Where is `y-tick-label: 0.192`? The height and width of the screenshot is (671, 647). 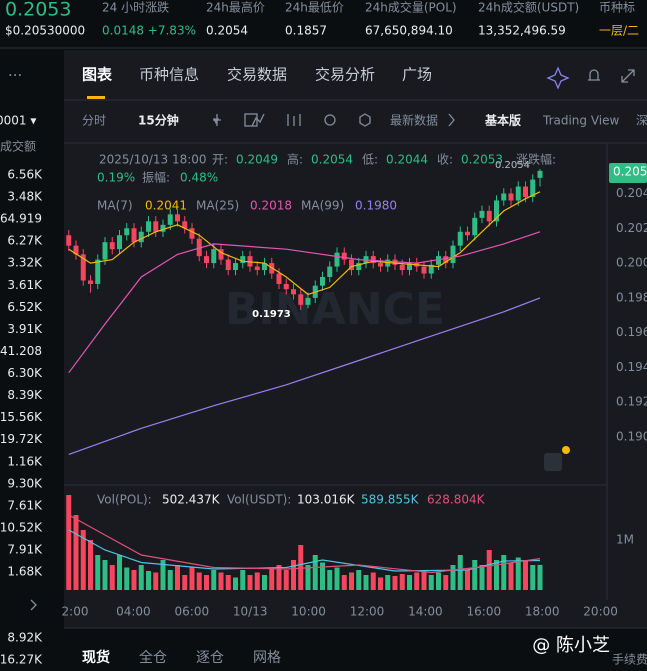 y-tick-label: 0.192 is located at coordinates (631, 402).